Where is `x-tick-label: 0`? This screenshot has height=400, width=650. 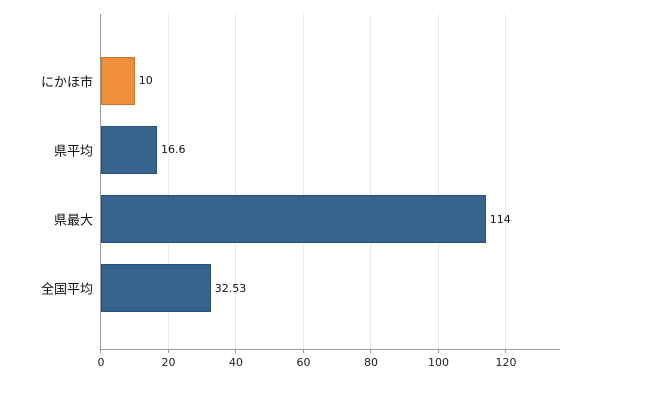
x-tick-label: 0 is located at coordinates (101, 362).